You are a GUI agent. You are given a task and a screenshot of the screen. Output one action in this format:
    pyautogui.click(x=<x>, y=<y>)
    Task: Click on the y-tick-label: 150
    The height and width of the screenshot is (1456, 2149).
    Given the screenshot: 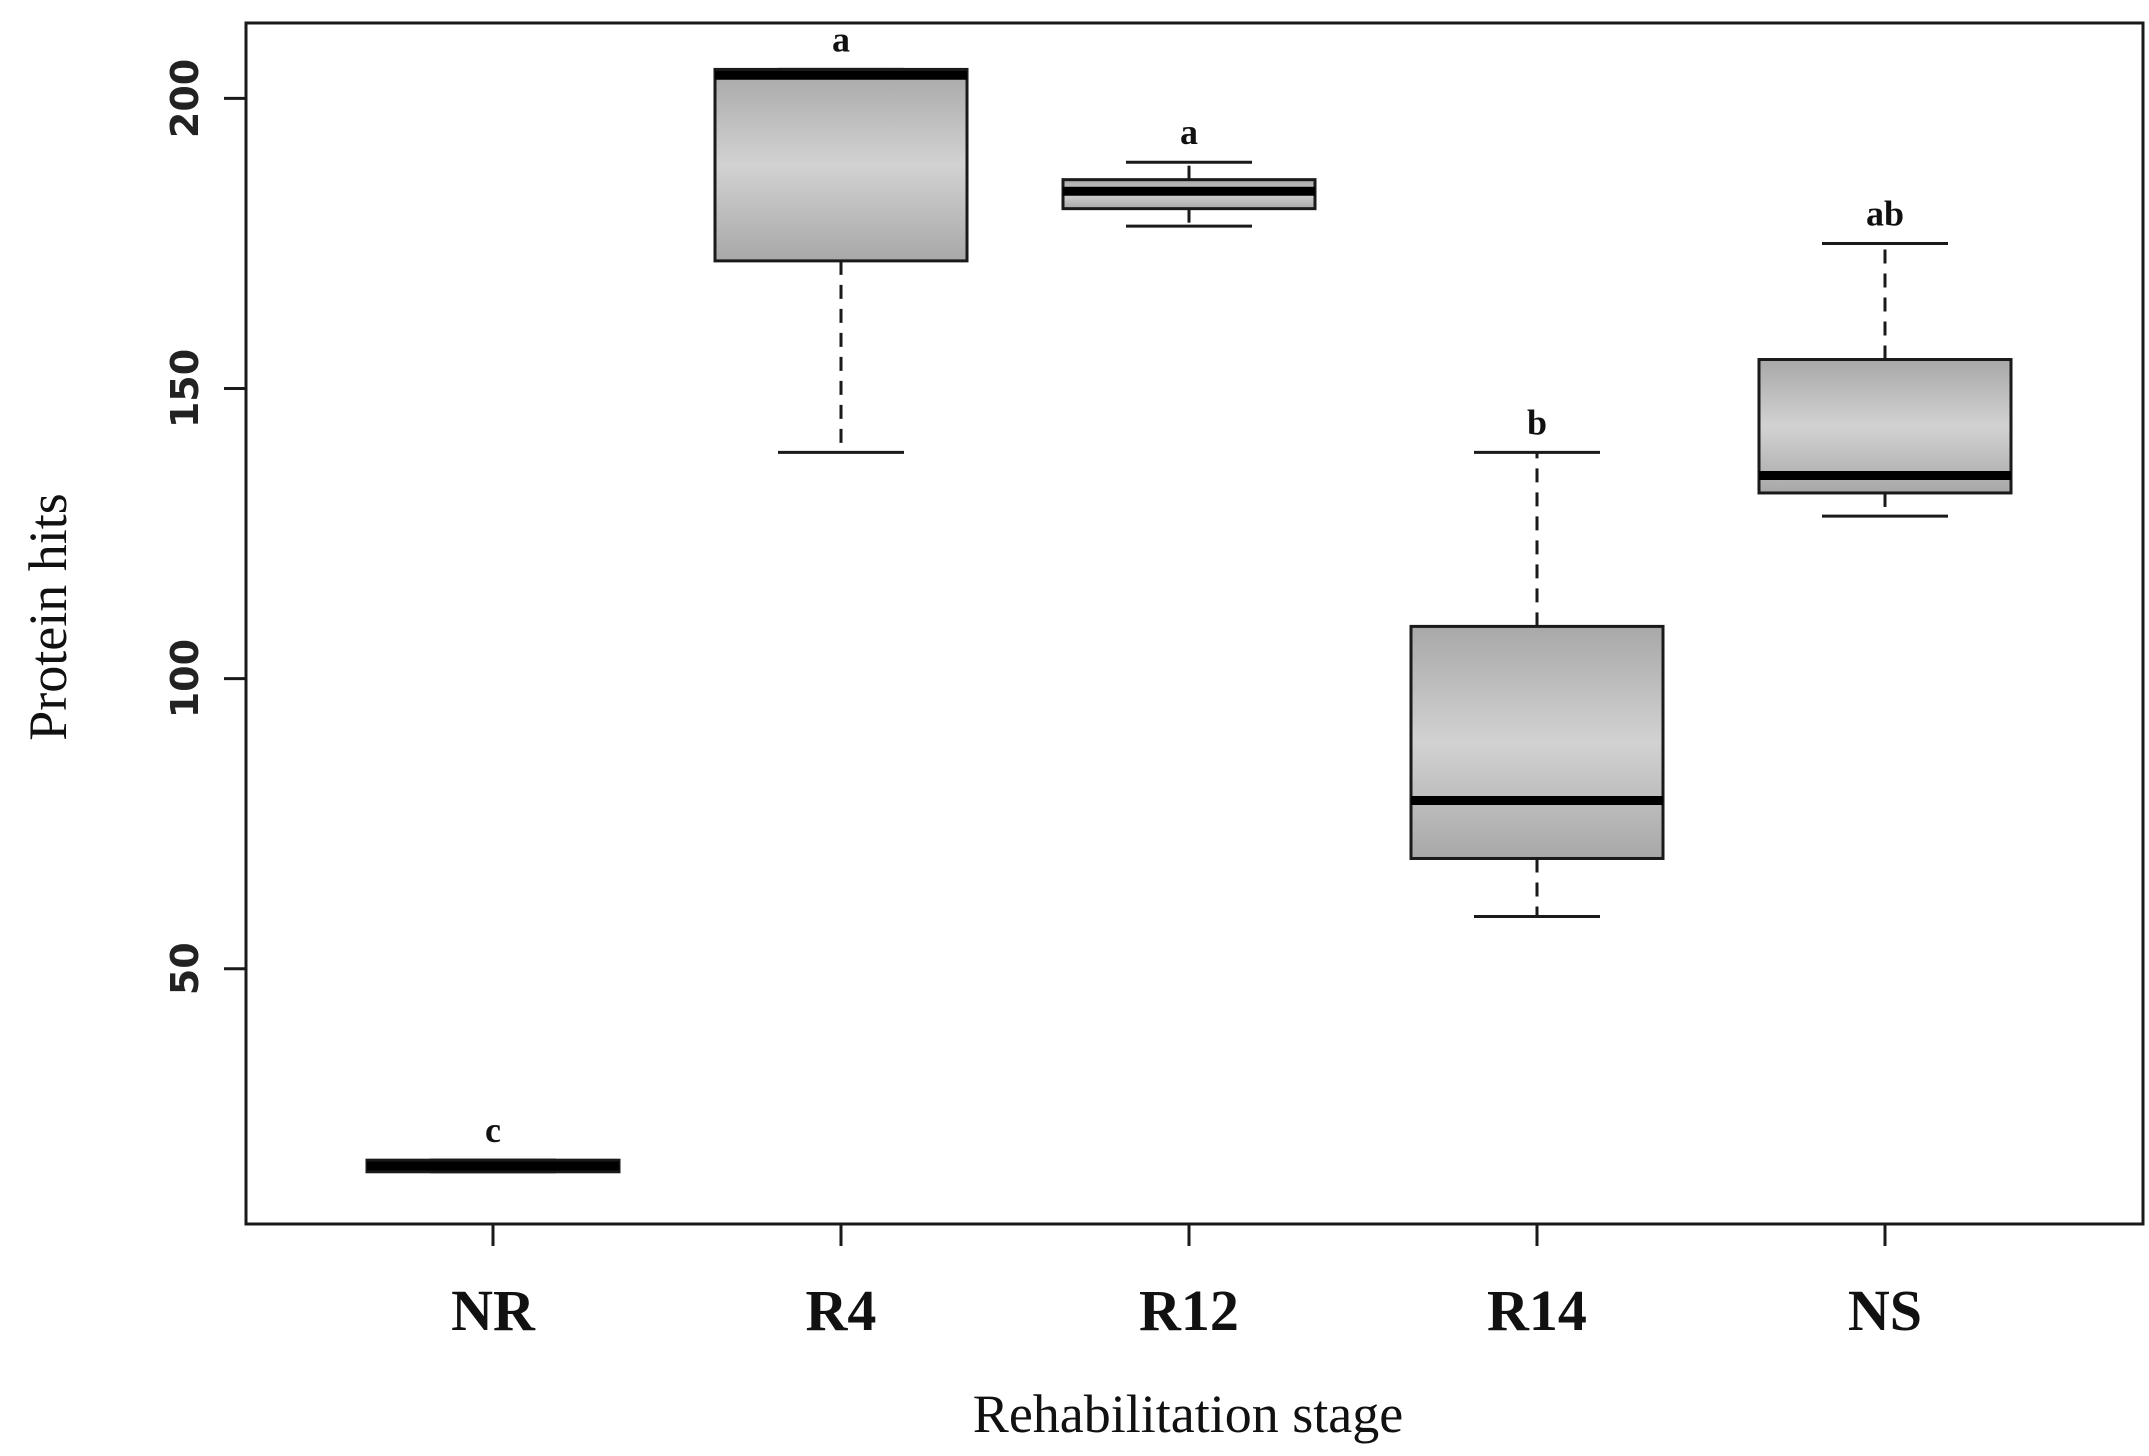 What is the action you would take?
    pyautogui.click(x=185, y=388)
    